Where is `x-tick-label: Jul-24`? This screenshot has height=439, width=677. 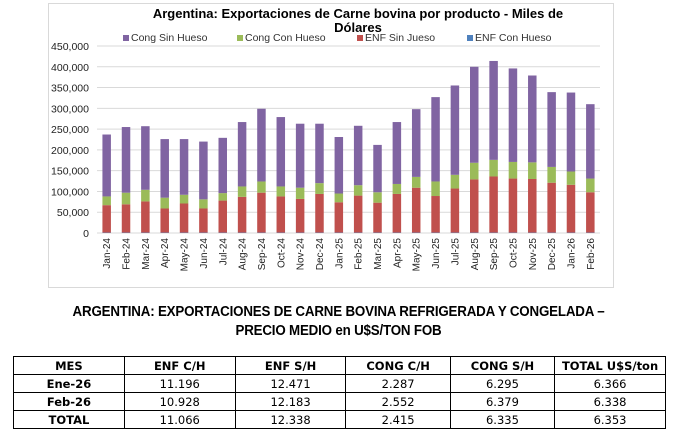
x-tick-label: Jul-24 is located at coordinates (223, 252).